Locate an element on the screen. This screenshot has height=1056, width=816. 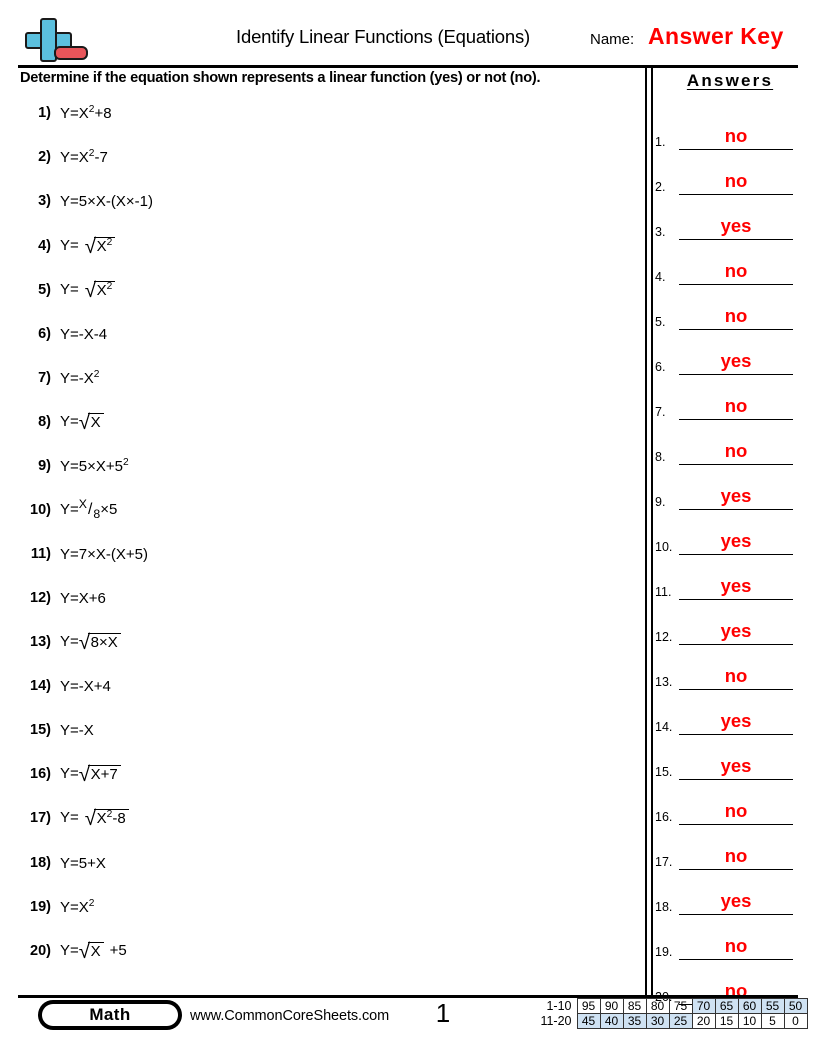
question-number: 2) is located at coordinates (44, 157).